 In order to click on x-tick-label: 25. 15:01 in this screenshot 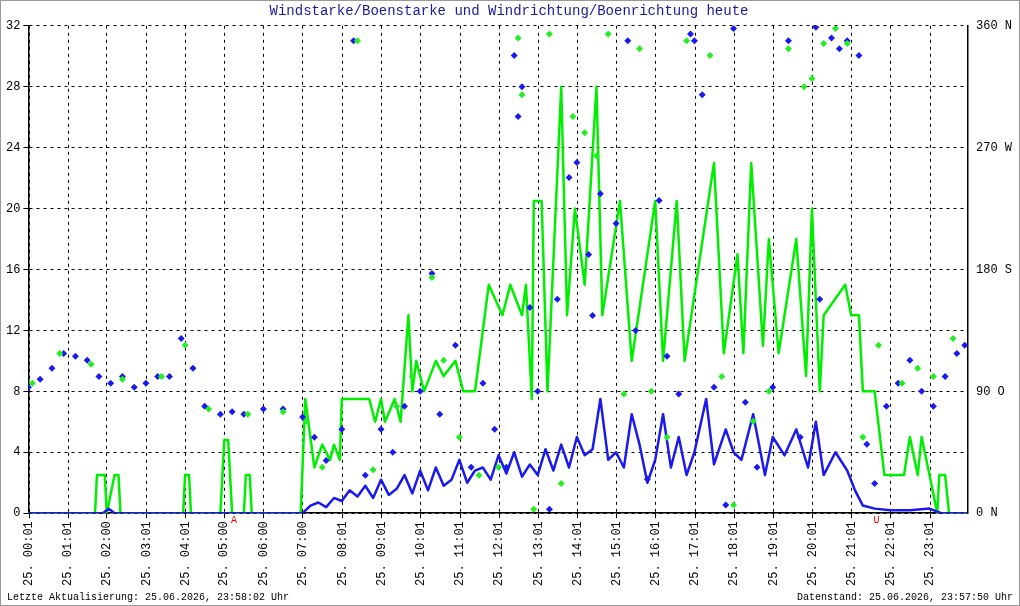, I will do `click(616, 553)`.